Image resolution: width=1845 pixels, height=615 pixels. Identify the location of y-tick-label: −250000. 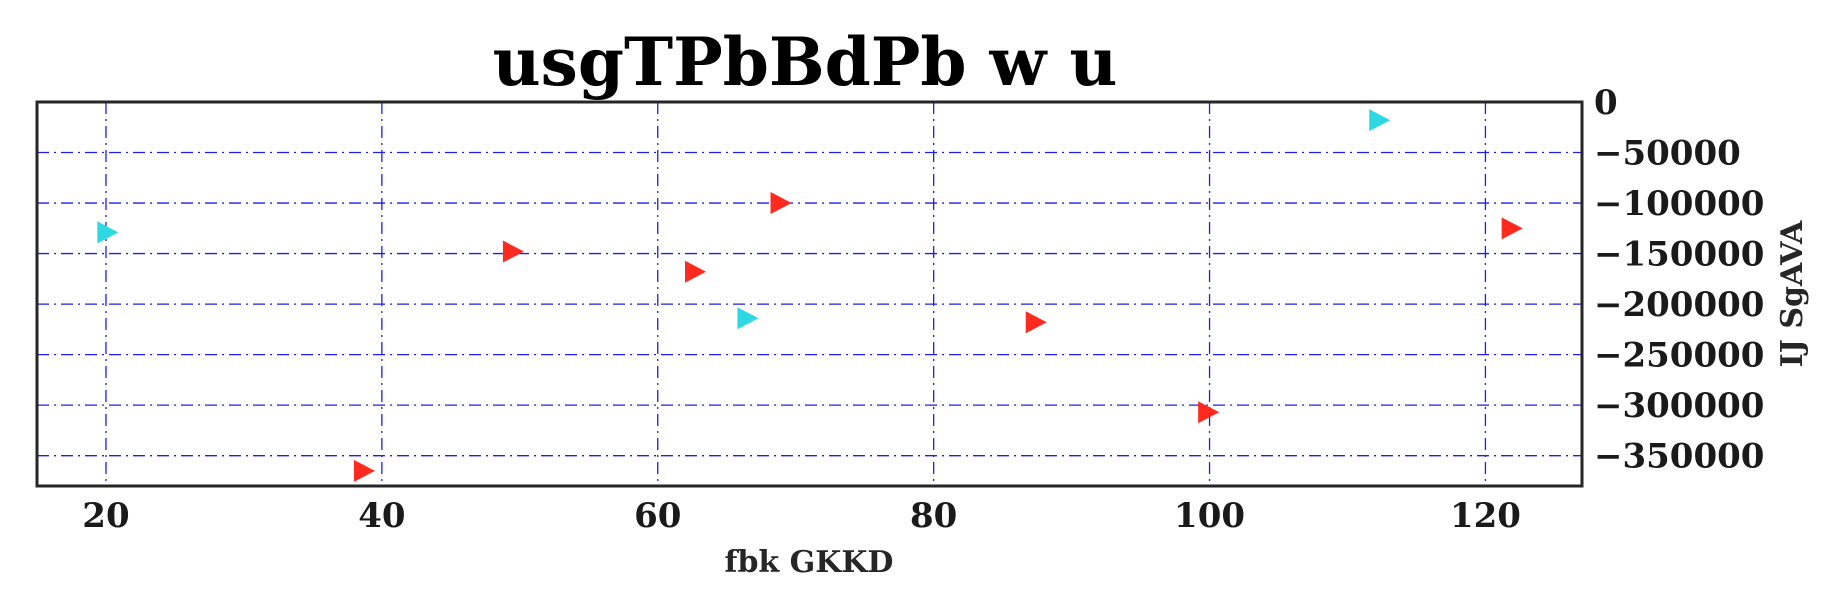
(1679, 356).